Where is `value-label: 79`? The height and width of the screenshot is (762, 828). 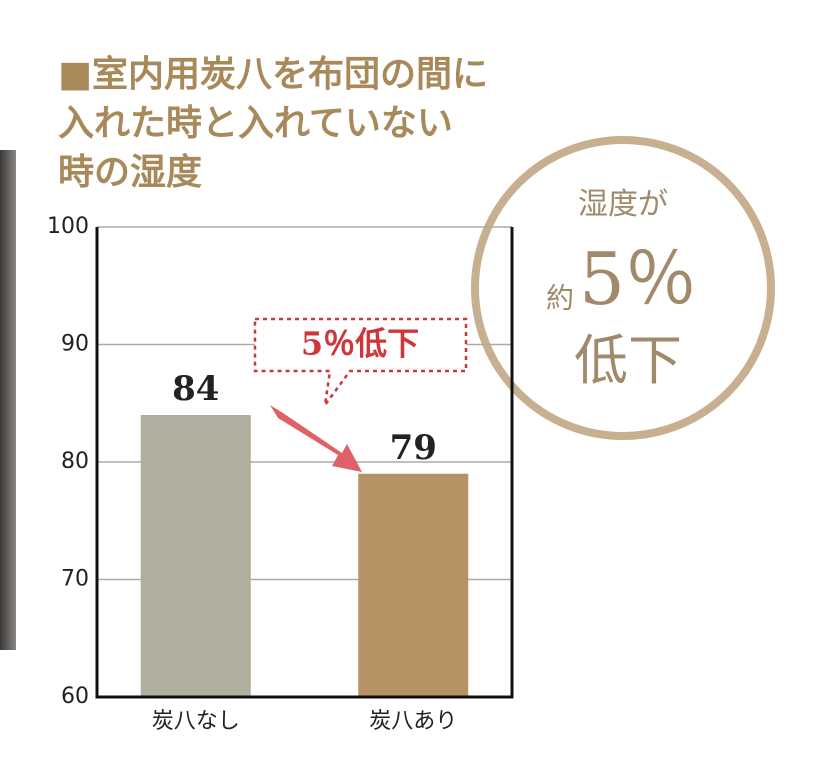 value-label: 79 is located at coordinates (413, 448).